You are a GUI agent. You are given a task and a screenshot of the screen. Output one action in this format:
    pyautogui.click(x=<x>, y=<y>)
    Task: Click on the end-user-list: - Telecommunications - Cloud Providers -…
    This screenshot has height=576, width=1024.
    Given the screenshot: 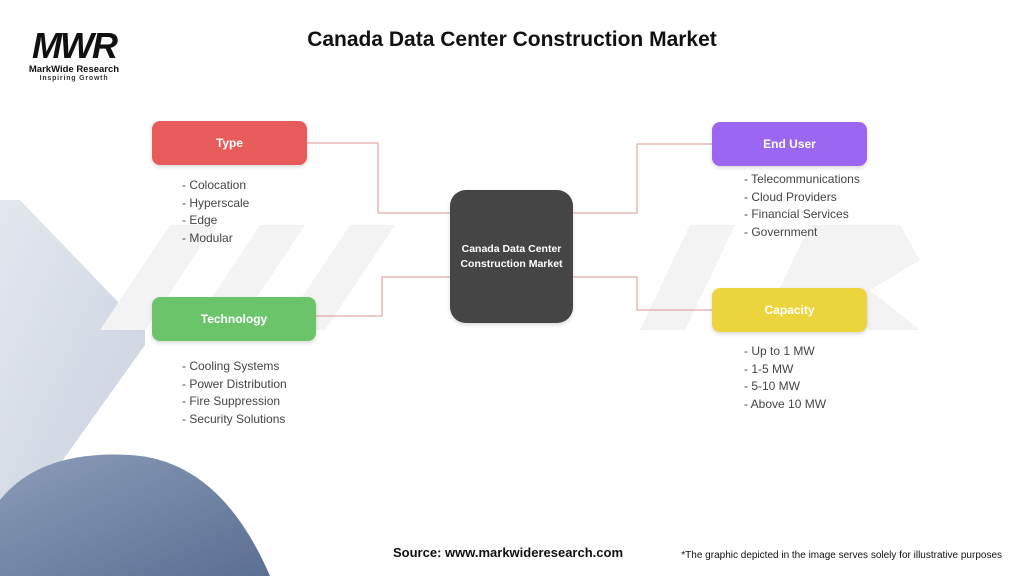 What is the action you would take?
    pyautogui.click(x=802, y=206)
    